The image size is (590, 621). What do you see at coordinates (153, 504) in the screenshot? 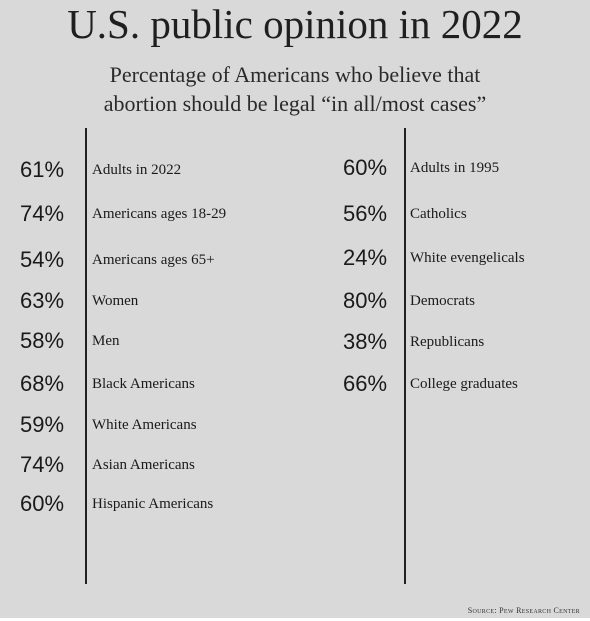
I see `group-label: Hispanic Americans` at bounding box center [153, 504].